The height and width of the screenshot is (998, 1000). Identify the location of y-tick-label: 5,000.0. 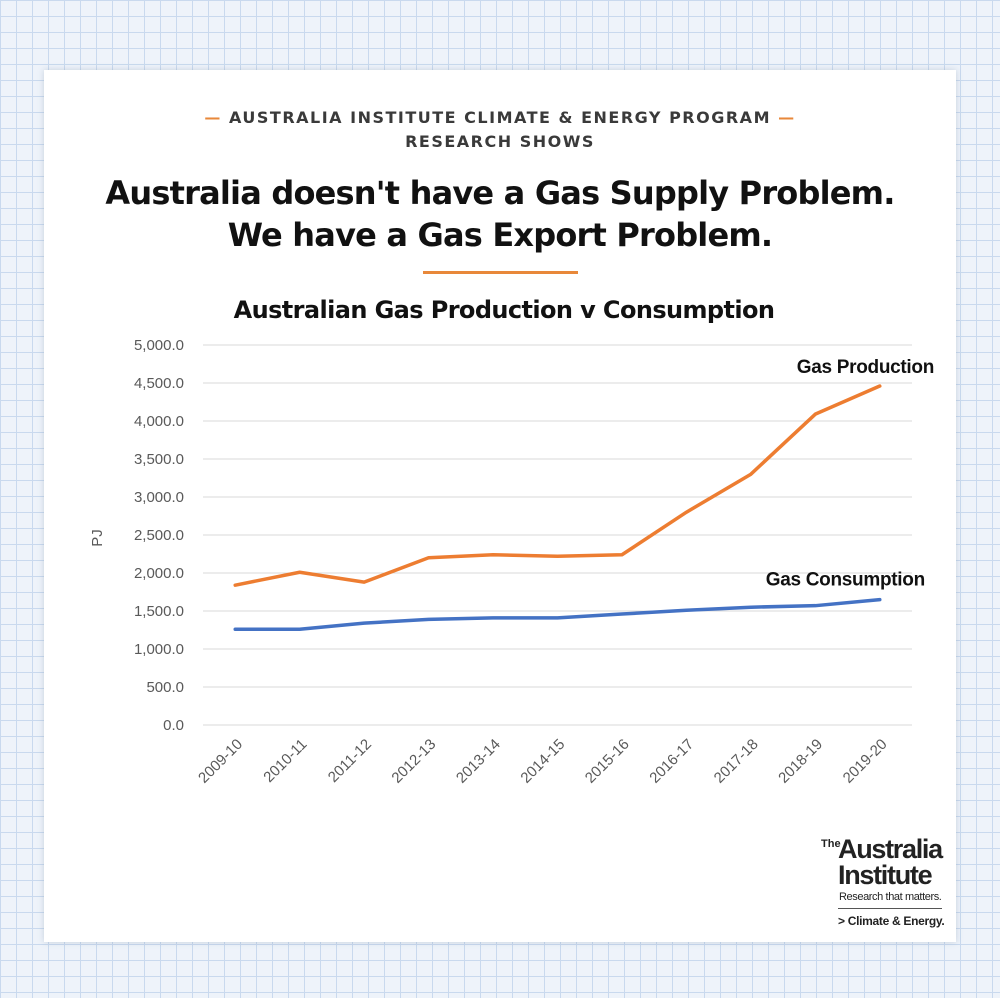
(159, 345).